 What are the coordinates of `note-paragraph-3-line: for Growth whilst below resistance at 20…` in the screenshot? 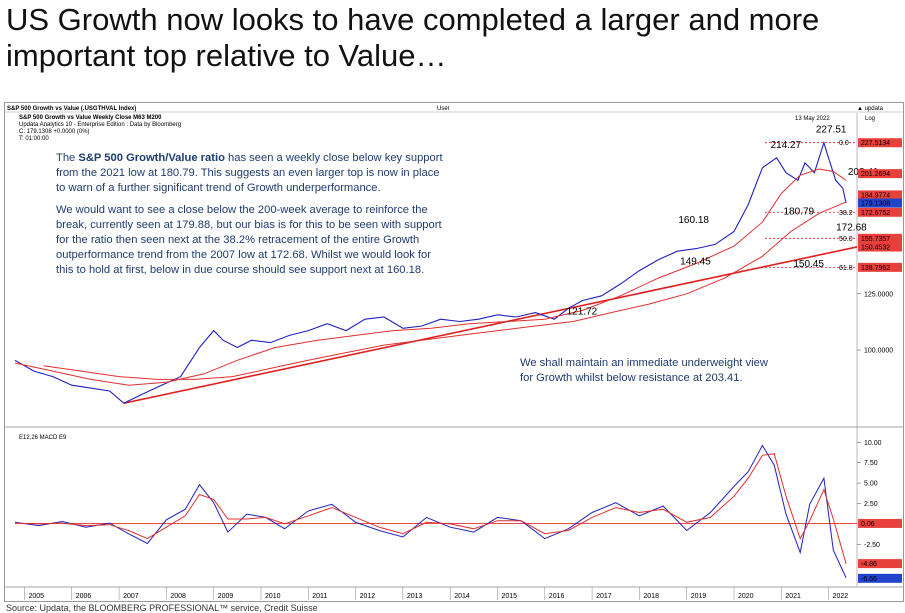 It's located at (631, 378).